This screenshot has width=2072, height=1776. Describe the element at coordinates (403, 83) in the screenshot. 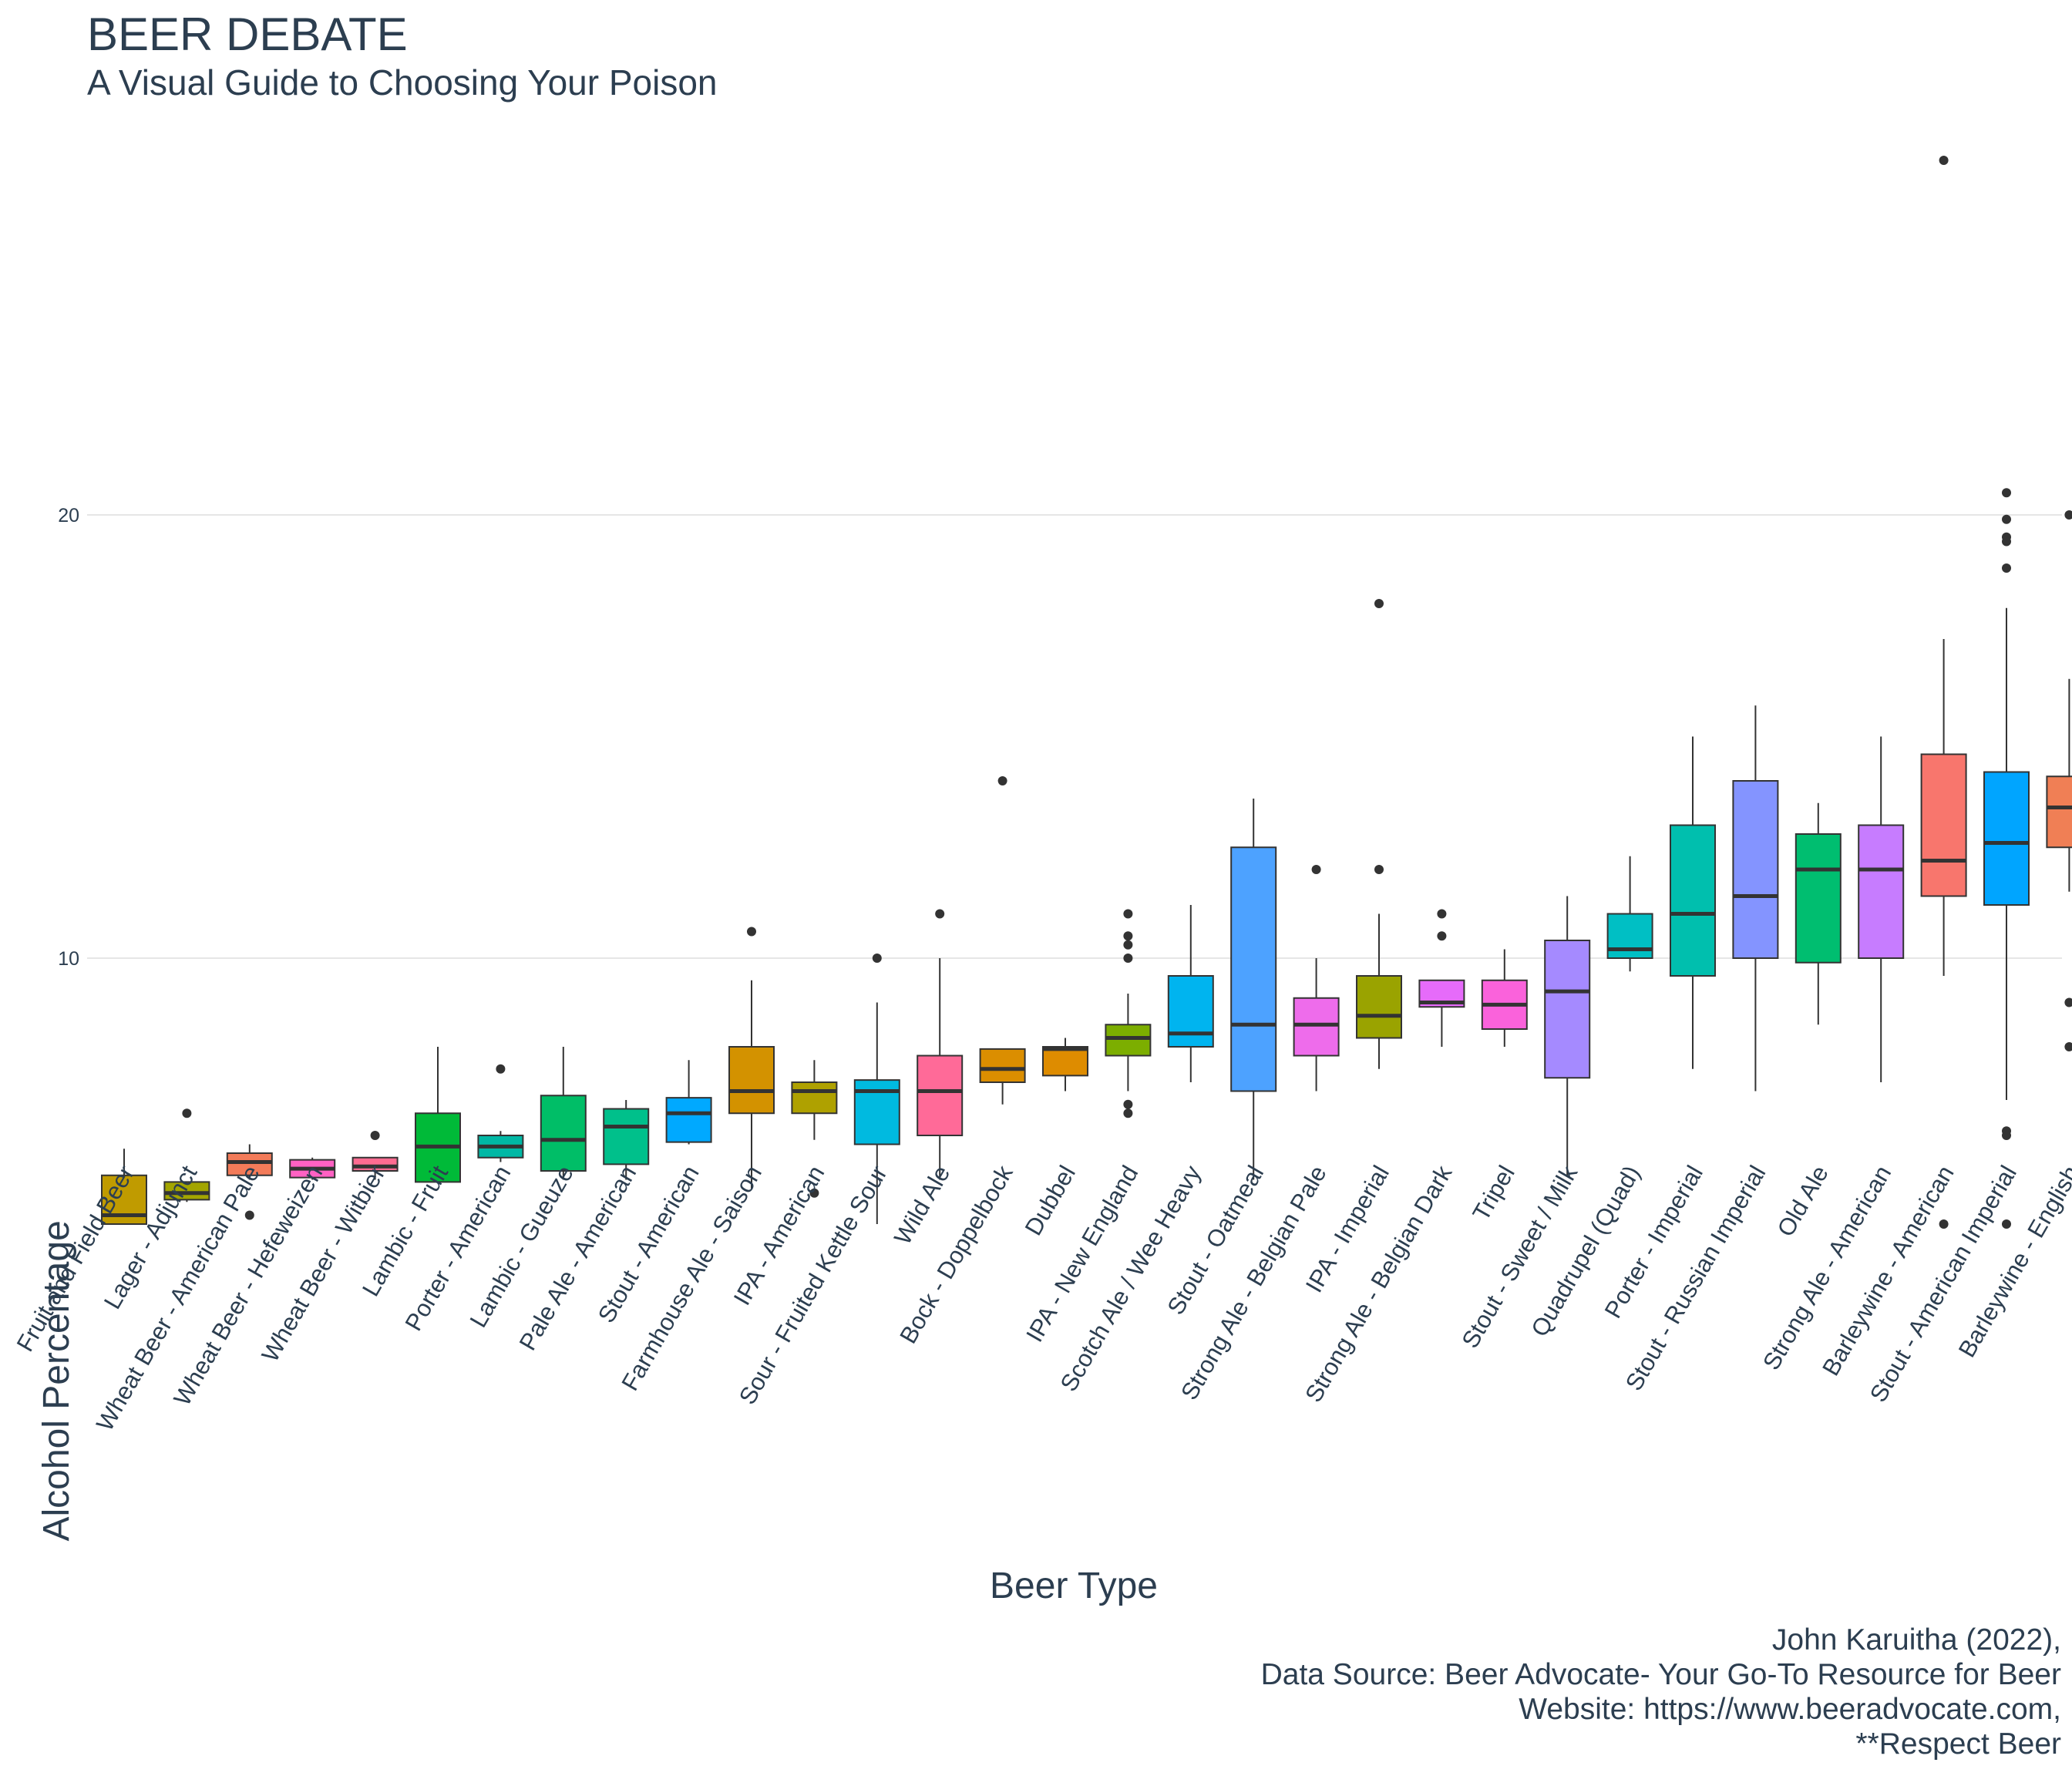

I see `chart-subtitle: A Visual Guide to Choosing Your Poison` at that location.